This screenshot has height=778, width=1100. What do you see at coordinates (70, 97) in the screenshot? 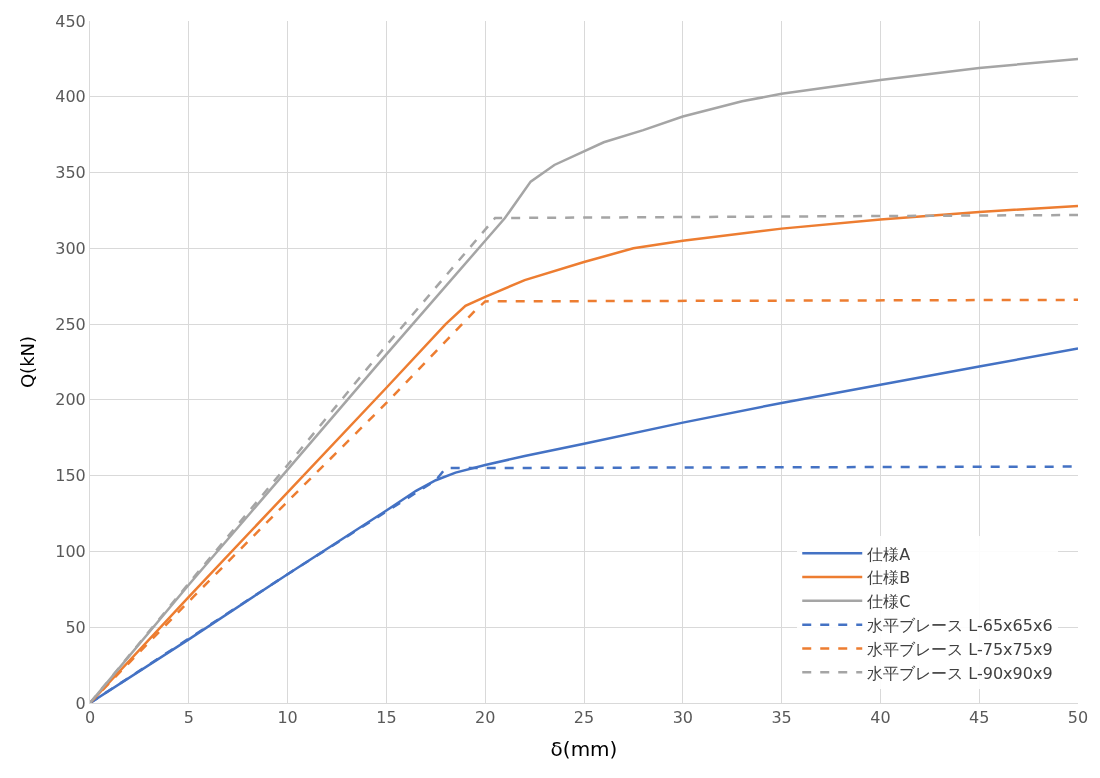
I see `y-tick-label: 400` at bounding box center [70, 97].